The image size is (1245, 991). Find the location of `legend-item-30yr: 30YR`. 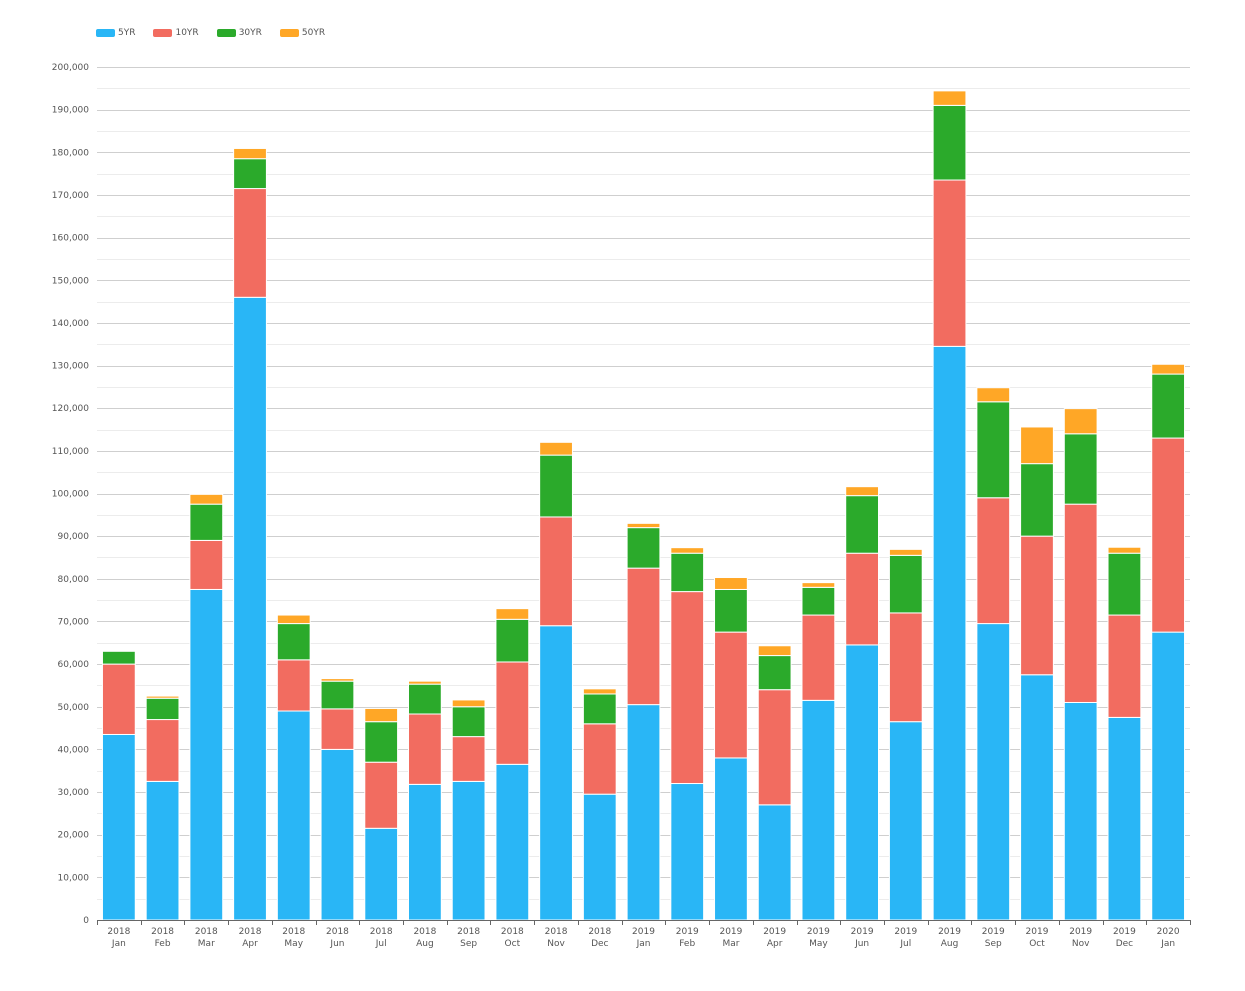

legend-item-30yr: 30YR is located at coordinates (239, 33).